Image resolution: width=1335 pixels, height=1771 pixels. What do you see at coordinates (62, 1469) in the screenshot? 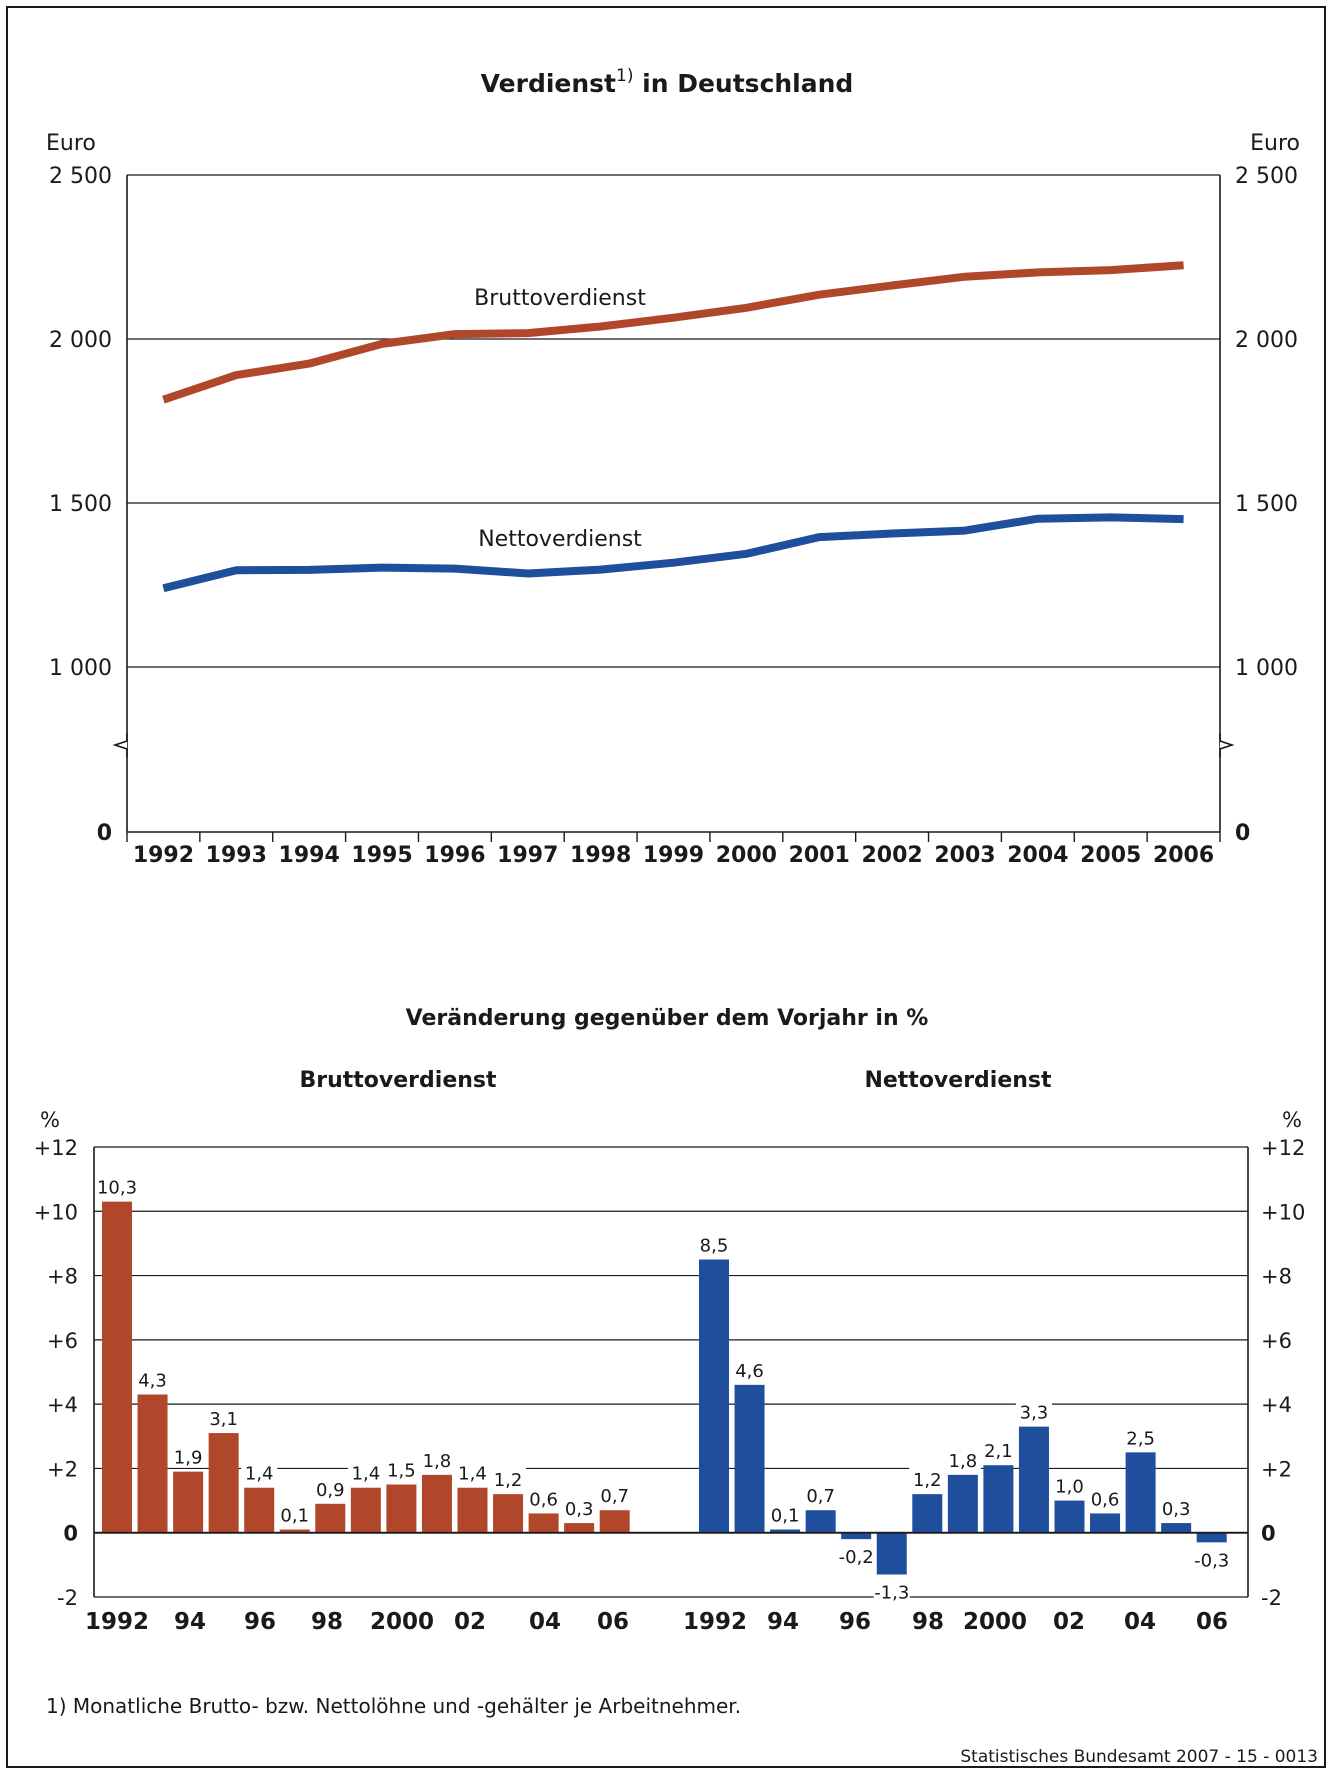
I see `y-tick-label-left: +2` at bounding box center [62, 1469].